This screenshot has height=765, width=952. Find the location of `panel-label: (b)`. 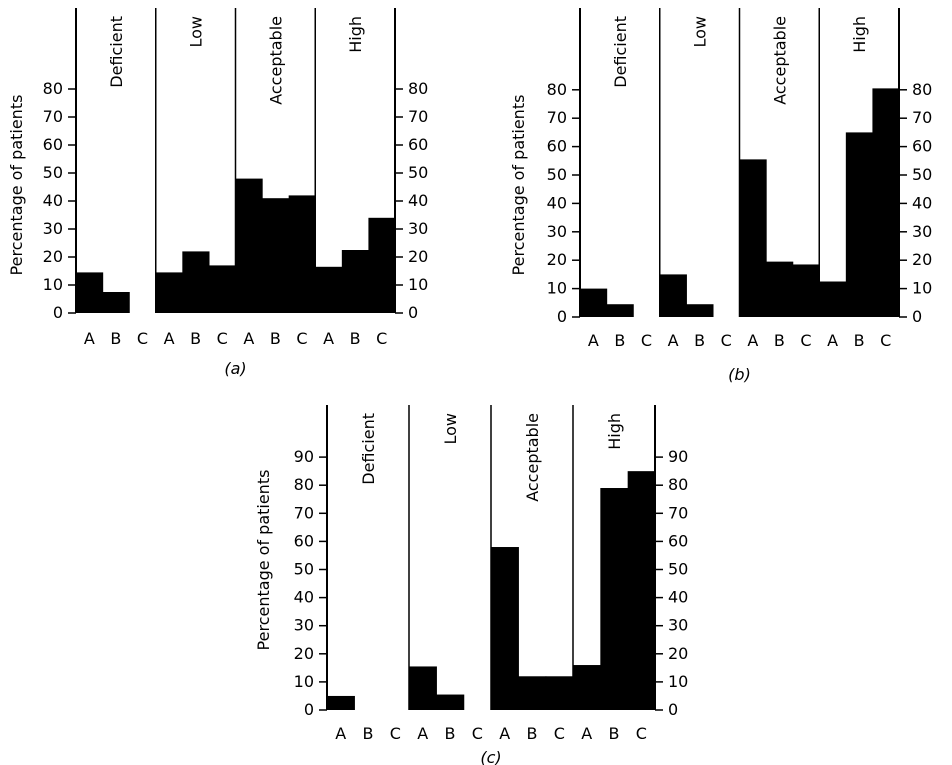

panel-label: (b) is located at coordinates (739, 374).